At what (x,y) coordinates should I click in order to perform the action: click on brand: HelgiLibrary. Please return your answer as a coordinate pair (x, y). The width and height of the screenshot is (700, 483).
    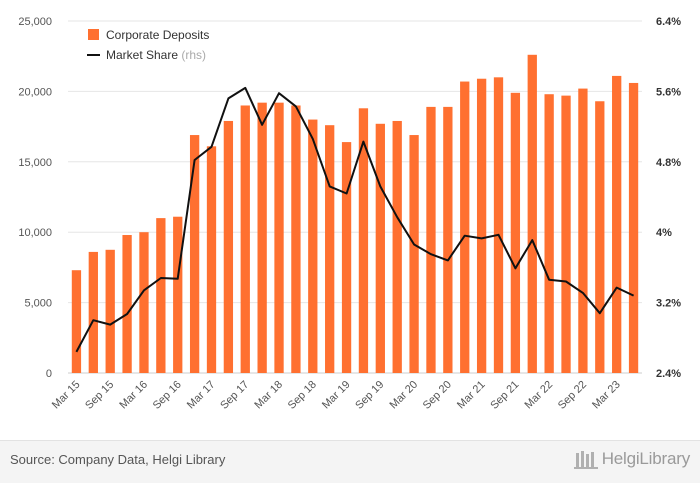
    Looking at the image, I should click on (632, 459).